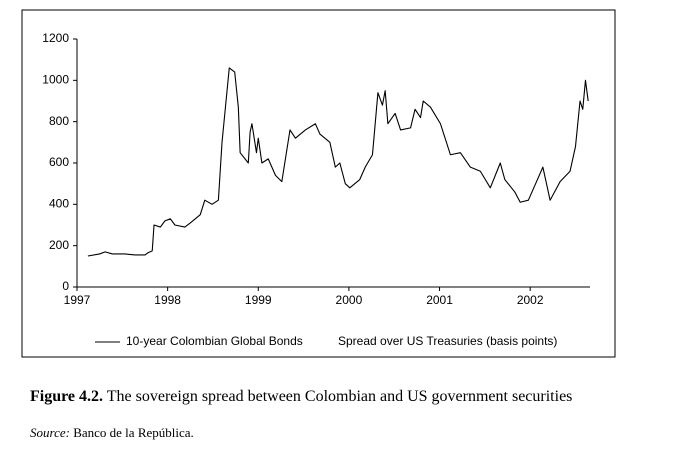 This screenshot has height=455, width=688. I want to click on x-tick-label: 2001, so click(439, 300).